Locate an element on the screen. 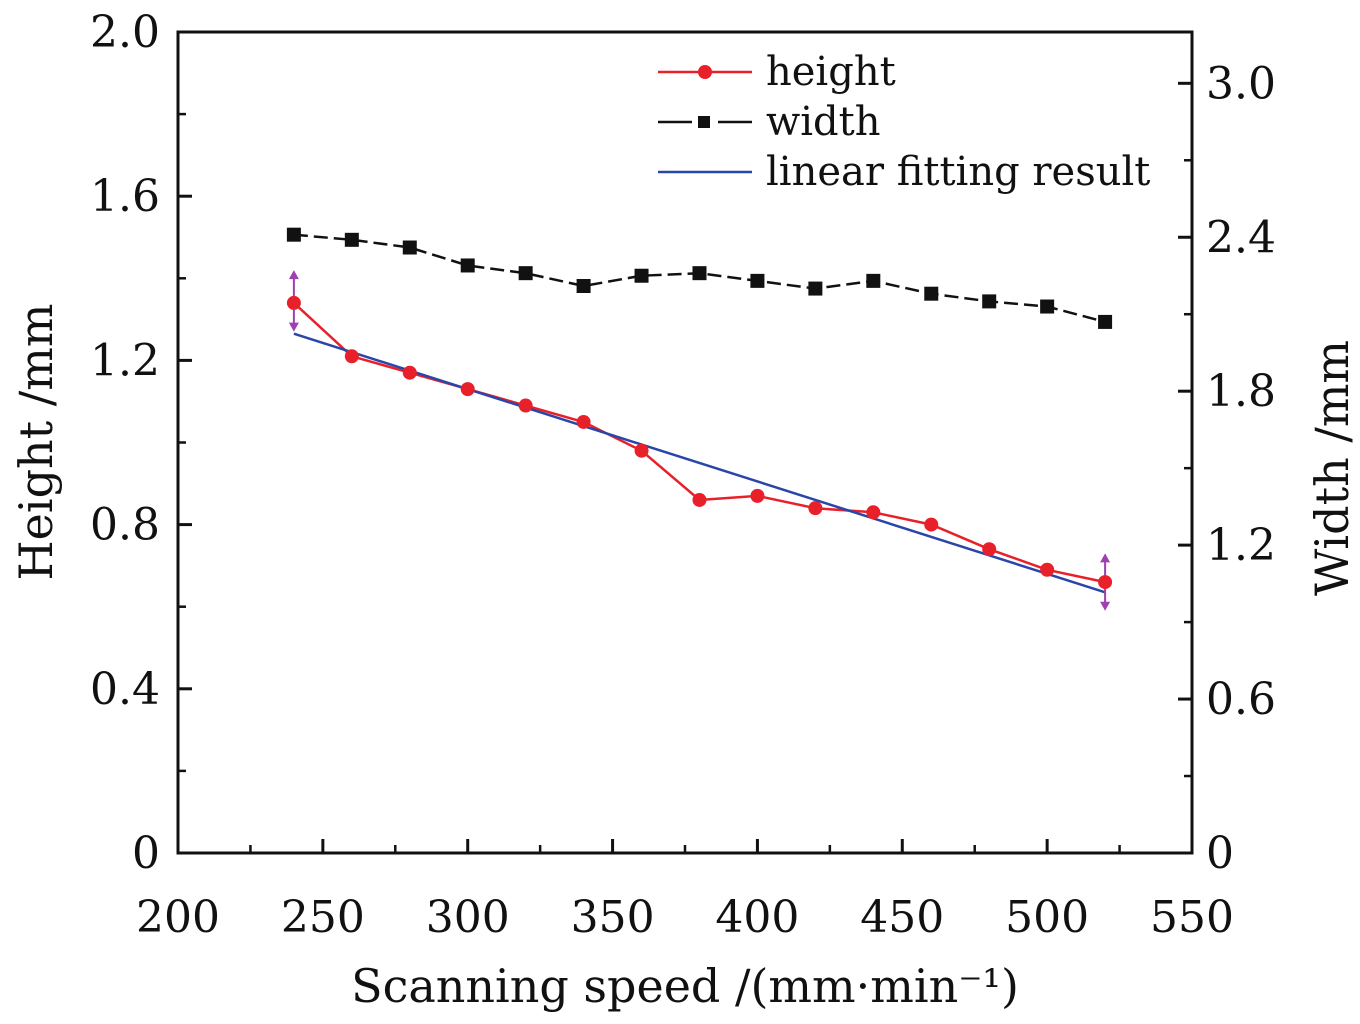 The image size is (1360, 1024). x-tick-label: 200 is located at coordinates (178, 917).